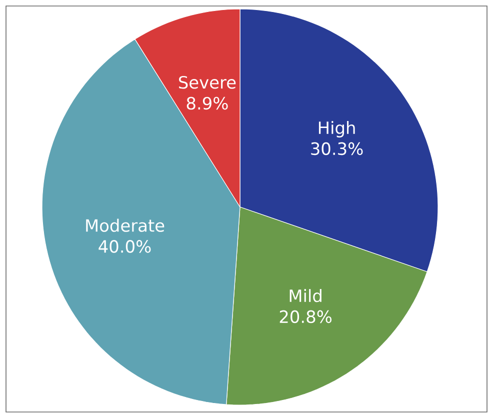 The width and height of the screenshot is (493, 417). Describe the element at coordinates (336, 129) in the screenshot. I see `slice-label: High` at that location.